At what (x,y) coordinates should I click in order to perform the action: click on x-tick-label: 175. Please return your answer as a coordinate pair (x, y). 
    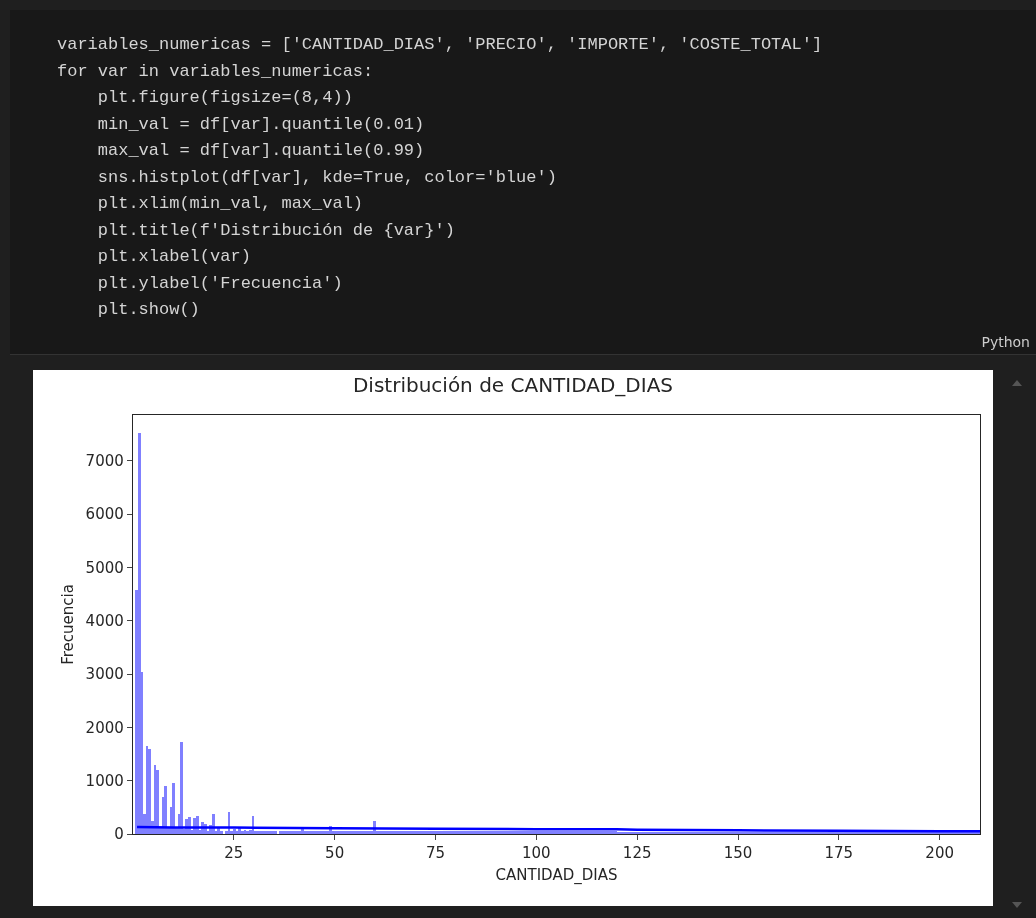
    Looking at the image, I should click on (839, 853).